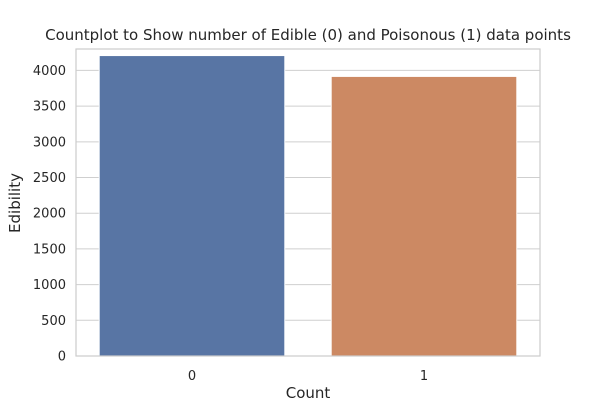  What do you see at coordinates (49, 285) in the screenshot?
I see `y-tick-label: 1000` at bounding box center [49, 285].